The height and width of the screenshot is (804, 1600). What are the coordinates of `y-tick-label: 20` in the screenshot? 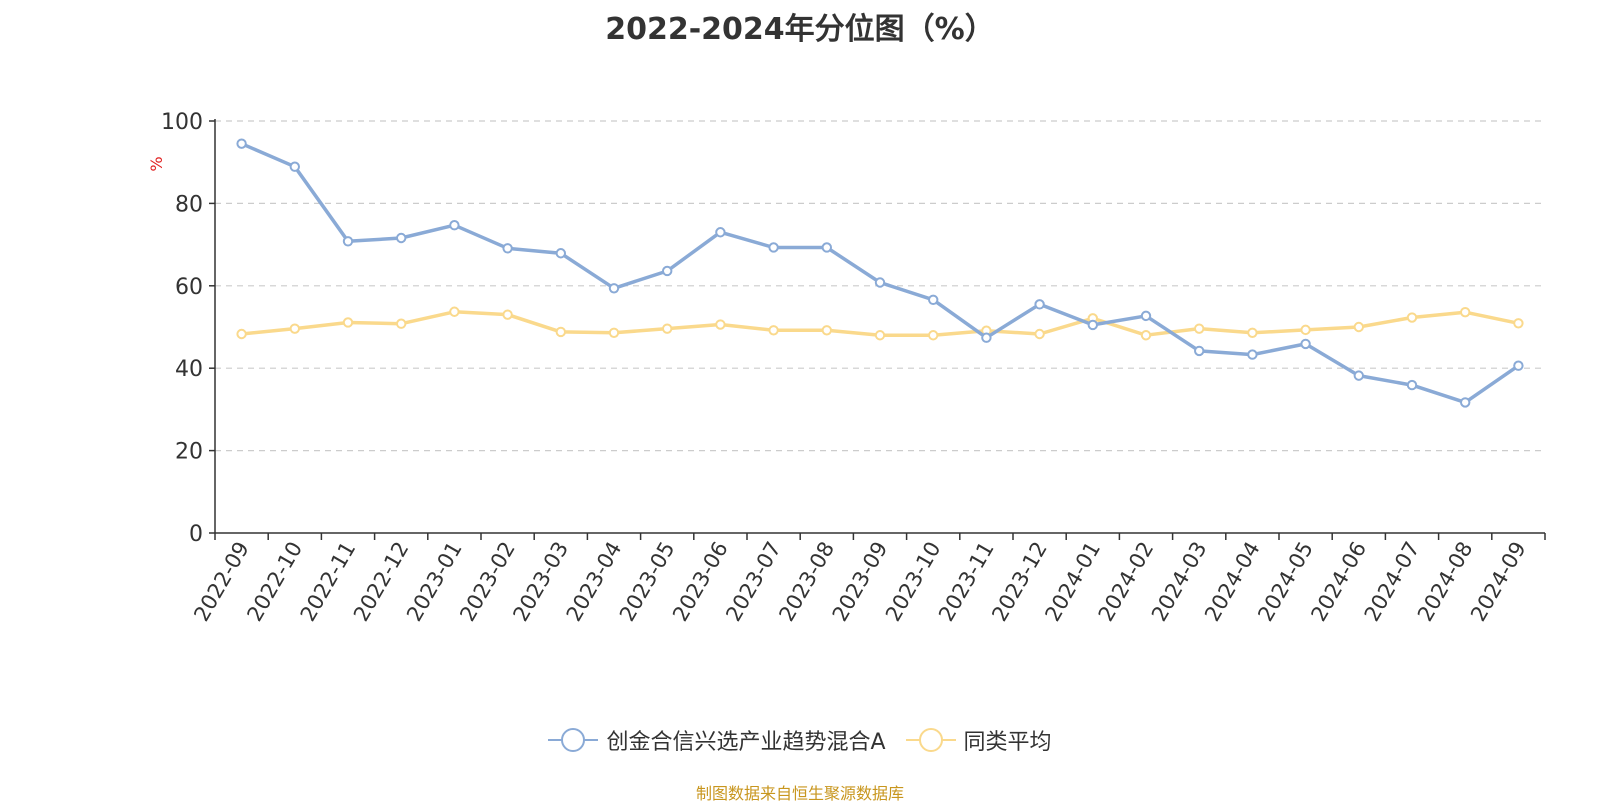 It's located at (189, 452).